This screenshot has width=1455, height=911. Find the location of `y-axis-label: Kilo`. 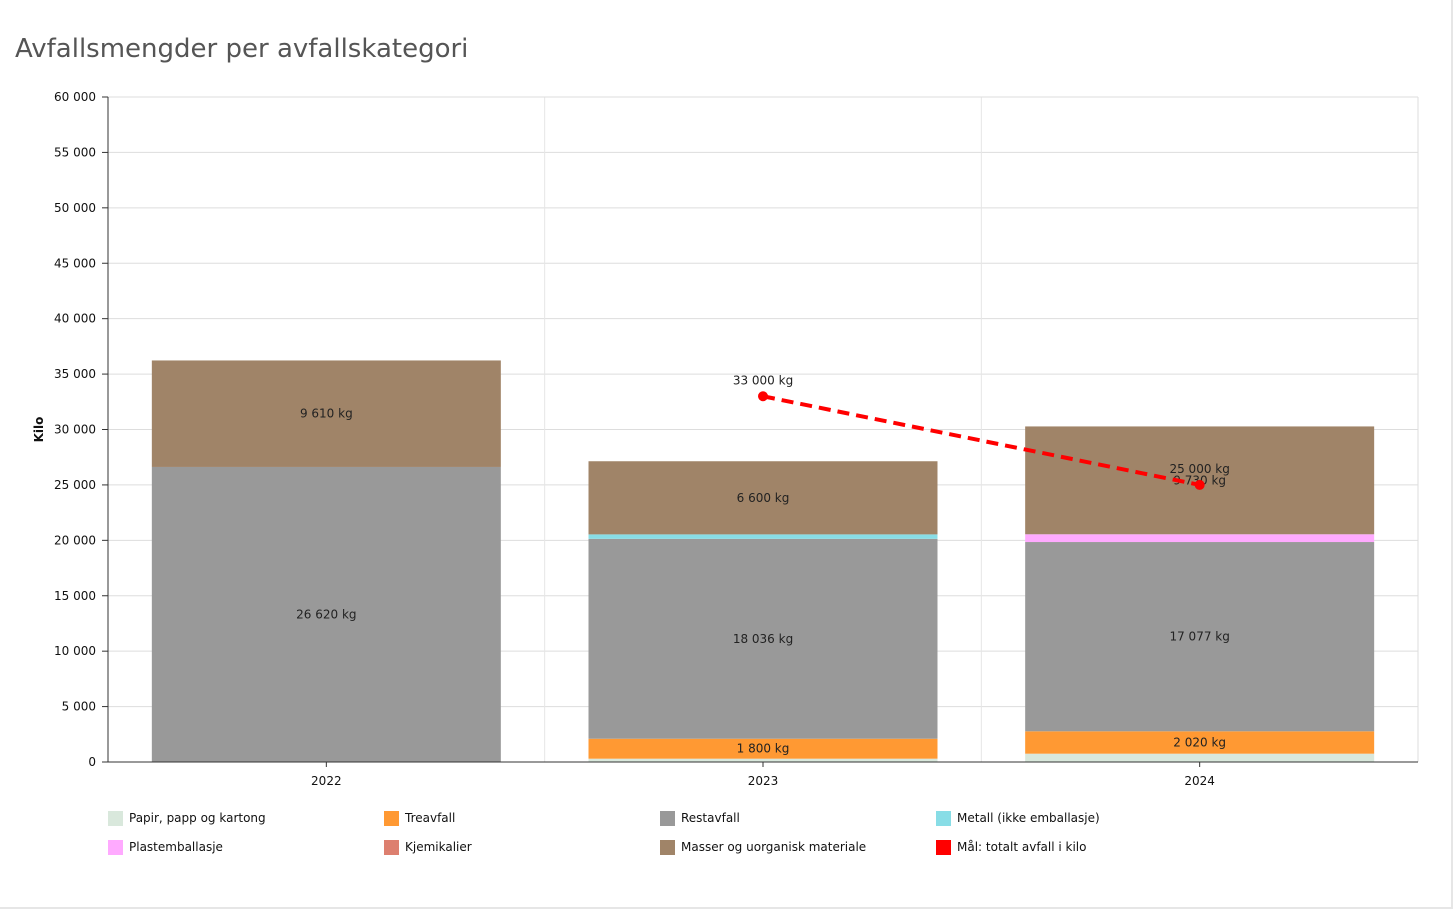

y-axis-label: Kilo is located at coordinates (39, 430).